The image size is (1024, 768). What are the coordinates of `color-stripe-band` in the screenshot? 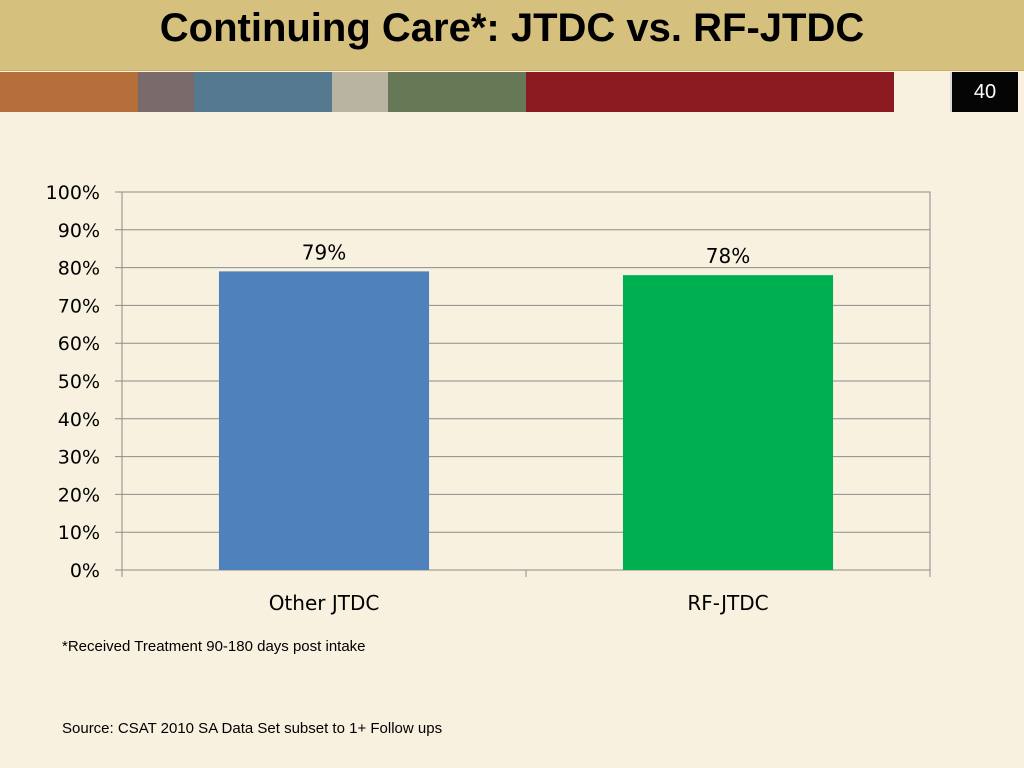 It's located at (450, 92).